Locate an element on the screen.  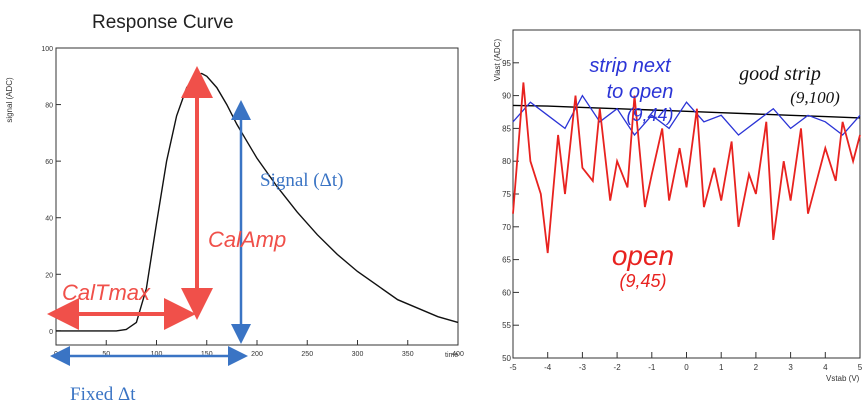
left-y-tick-label: 100 is located at coordinates (47, 49).